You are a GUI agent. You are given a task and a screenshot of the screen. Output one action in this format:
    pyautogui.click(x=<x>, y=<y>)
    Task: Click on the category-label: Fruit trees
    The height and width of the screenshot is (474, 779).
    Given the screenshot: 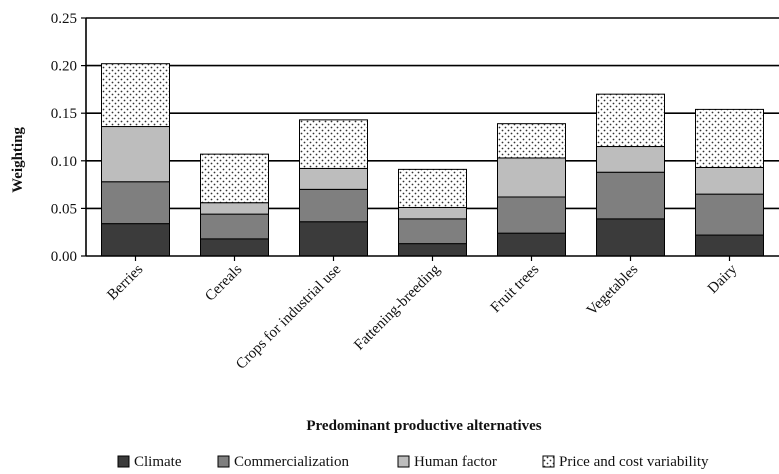 What is the action you would take?
    pyautogui.click(x=515, y=288)
    